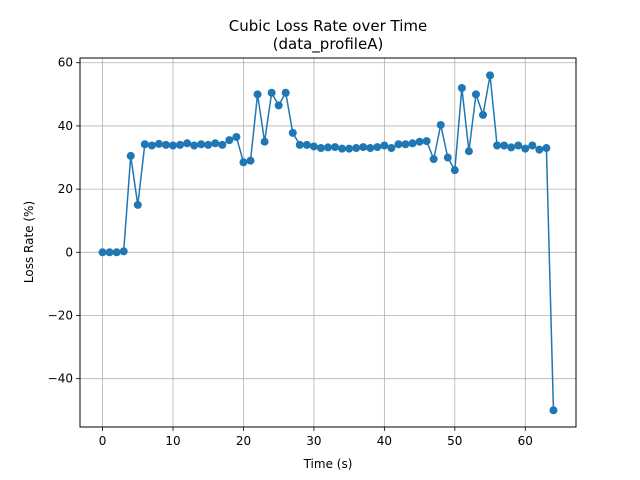 Image resolution: width=640 pixels, height=480 pixels. I want to click on x-axis-ticks: 0 10 20 30 40 50 60, so click(316, 437).